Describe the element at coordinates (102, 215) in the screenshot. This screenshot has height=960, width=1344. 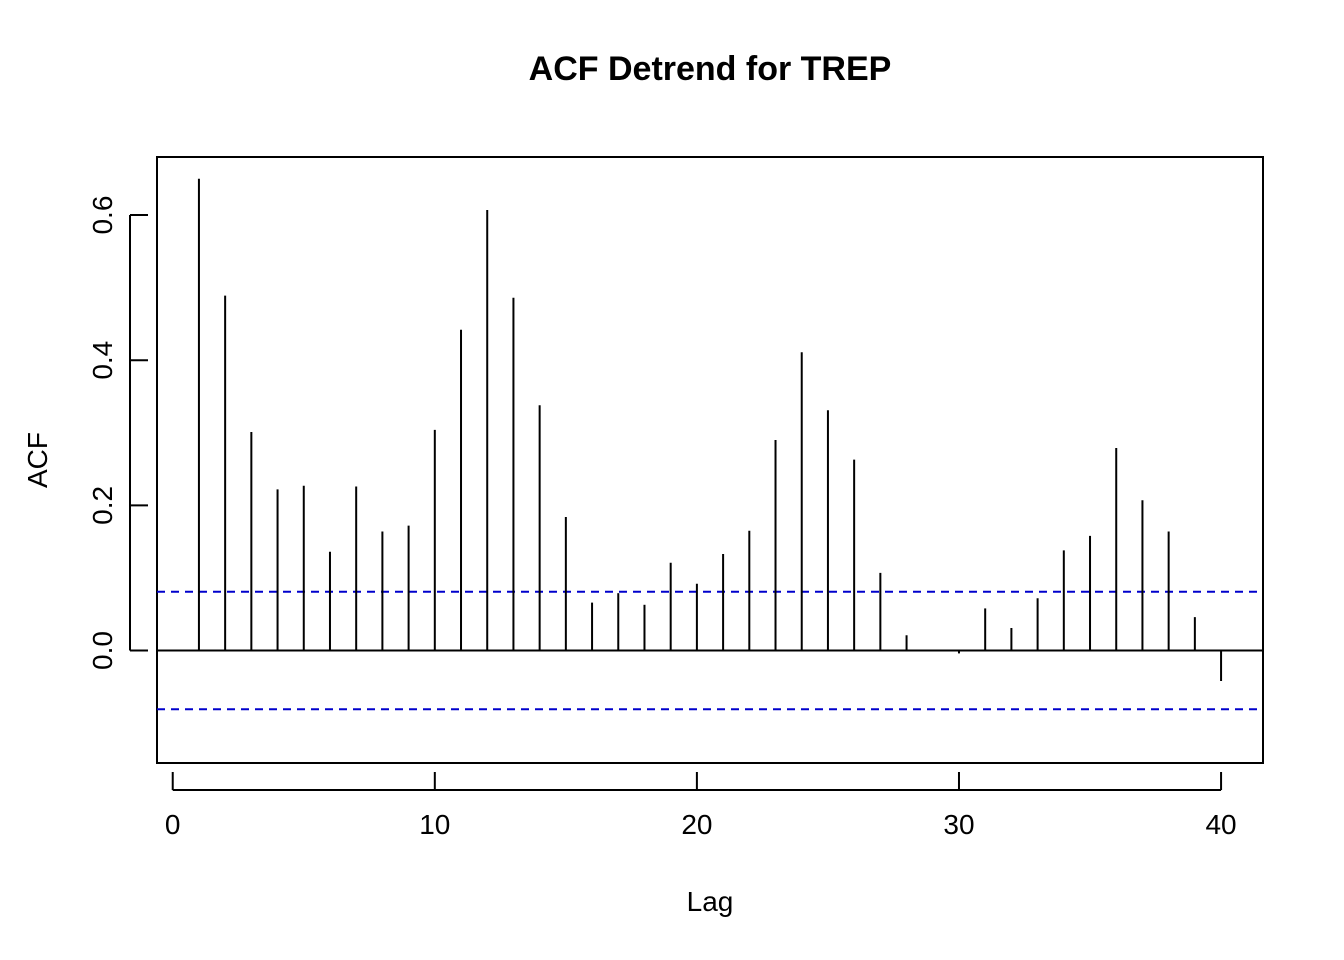
I see `y-tick-label: 0.6` at that location.